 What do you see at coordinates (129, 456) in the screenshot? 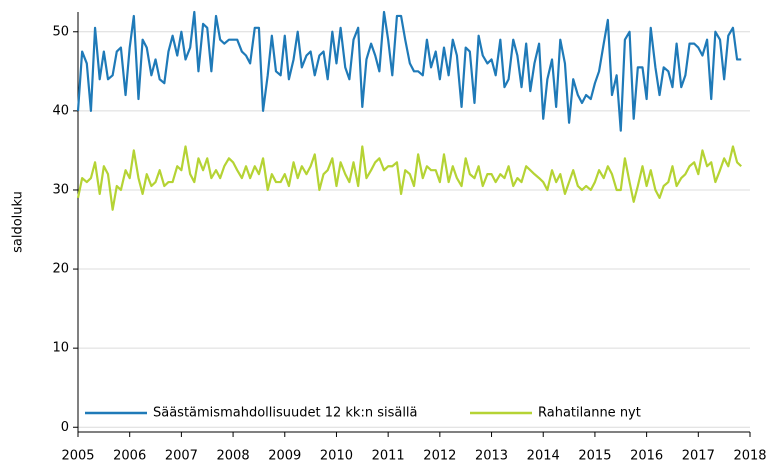
I see `x-tick-label: 2006` at bounding box center [129, 456].